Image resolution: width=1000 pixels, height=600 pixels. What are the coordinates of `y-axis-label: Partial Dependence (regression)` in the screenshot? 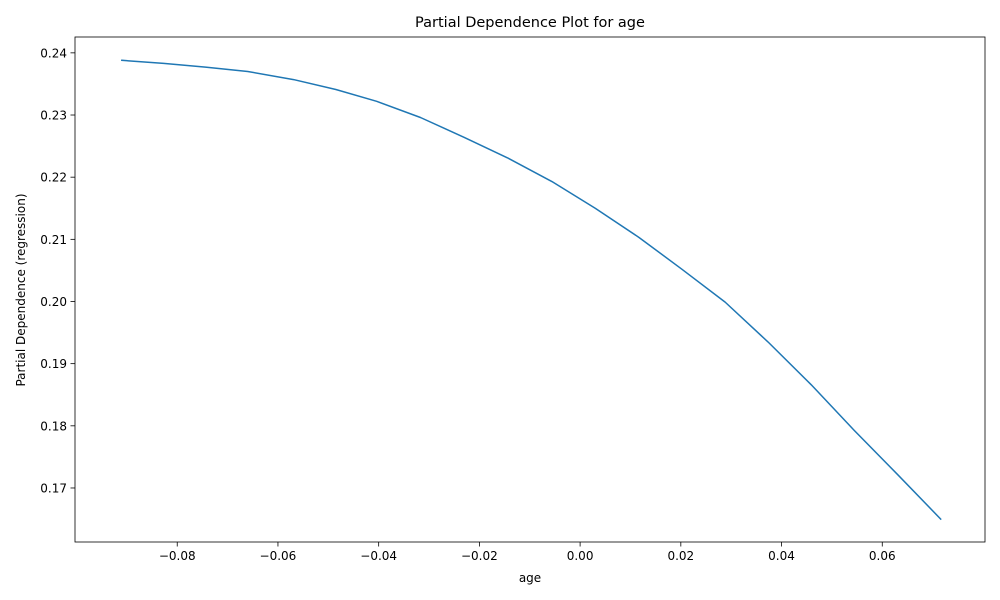 It's located at (21, 289).